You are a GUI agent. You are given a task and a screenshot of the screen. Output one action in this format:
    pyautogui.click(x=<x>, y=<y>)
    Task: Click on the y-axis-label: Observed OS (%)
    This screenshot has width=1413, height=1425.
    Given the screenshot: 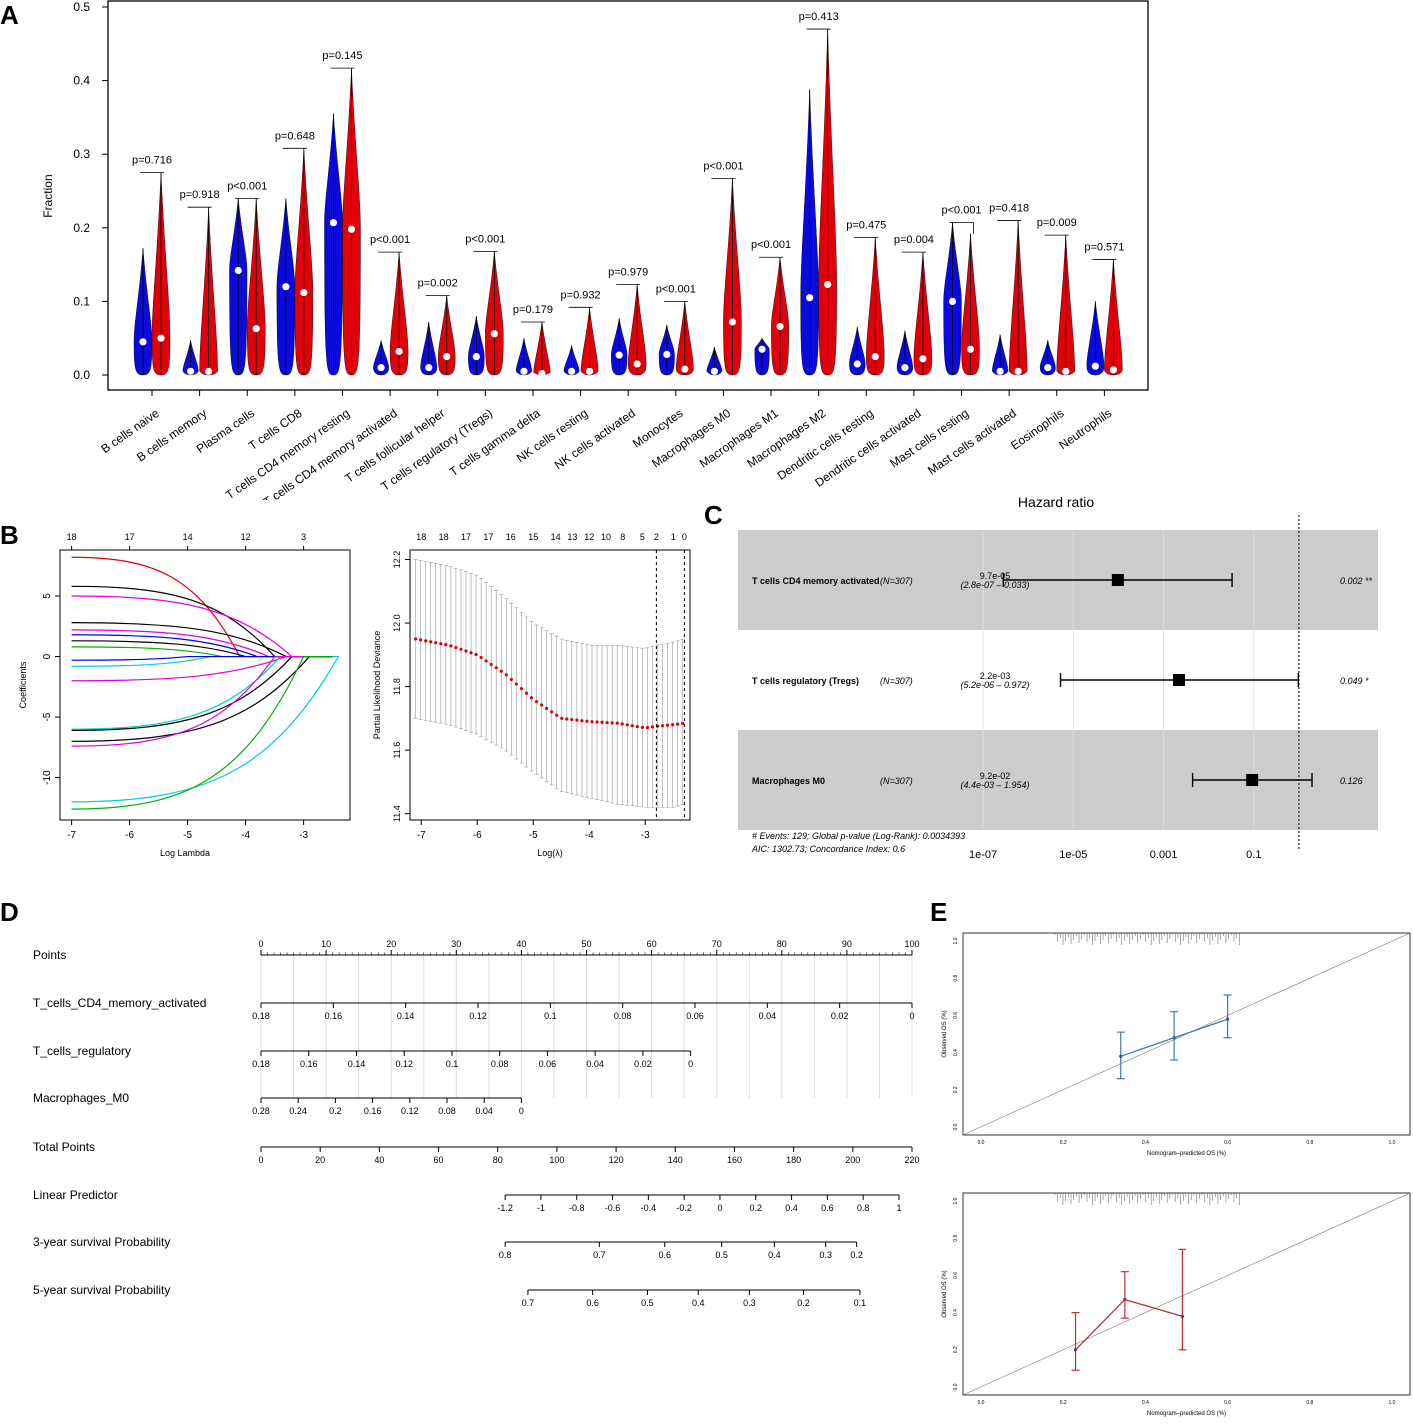 What is the action you would take?
    pyautogui.click(x=945, y=1293)
    